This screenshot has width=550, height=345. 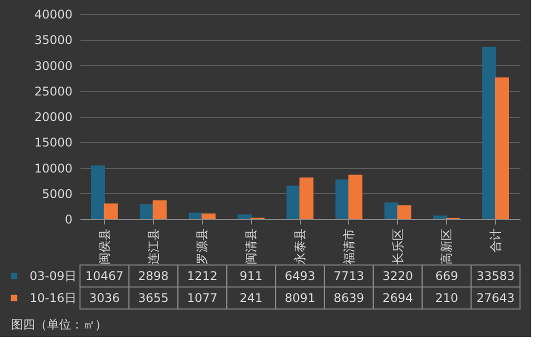 I want to click on x-tick-label: 高新区, so click(x=447, y=246).